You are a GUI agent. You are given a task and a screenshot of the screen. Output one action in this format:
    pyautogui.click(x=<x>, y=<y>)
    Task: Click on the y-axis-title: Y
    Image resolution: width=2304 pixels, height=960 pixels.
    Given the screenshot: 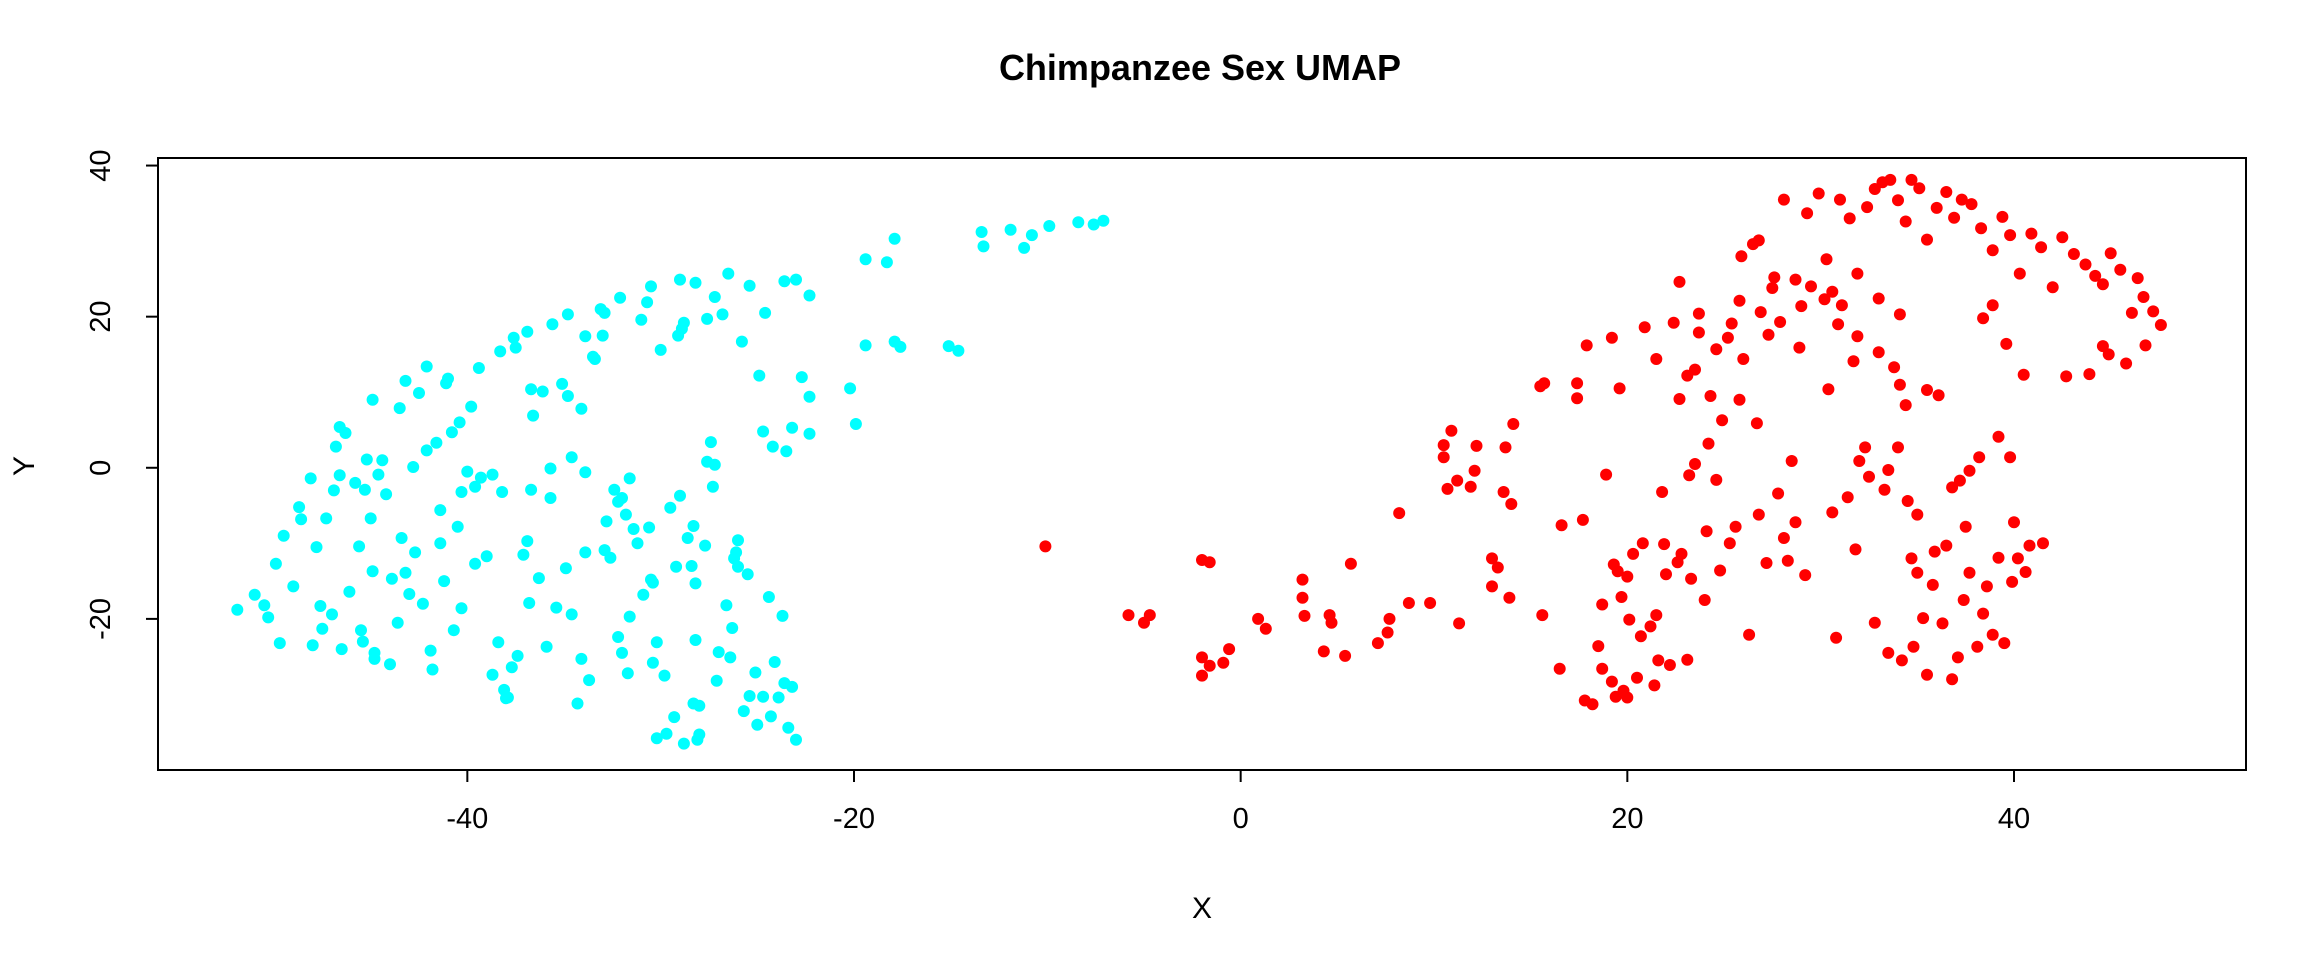 What is the action you would take?
    pyautogui.click(x=24, y=466)
    